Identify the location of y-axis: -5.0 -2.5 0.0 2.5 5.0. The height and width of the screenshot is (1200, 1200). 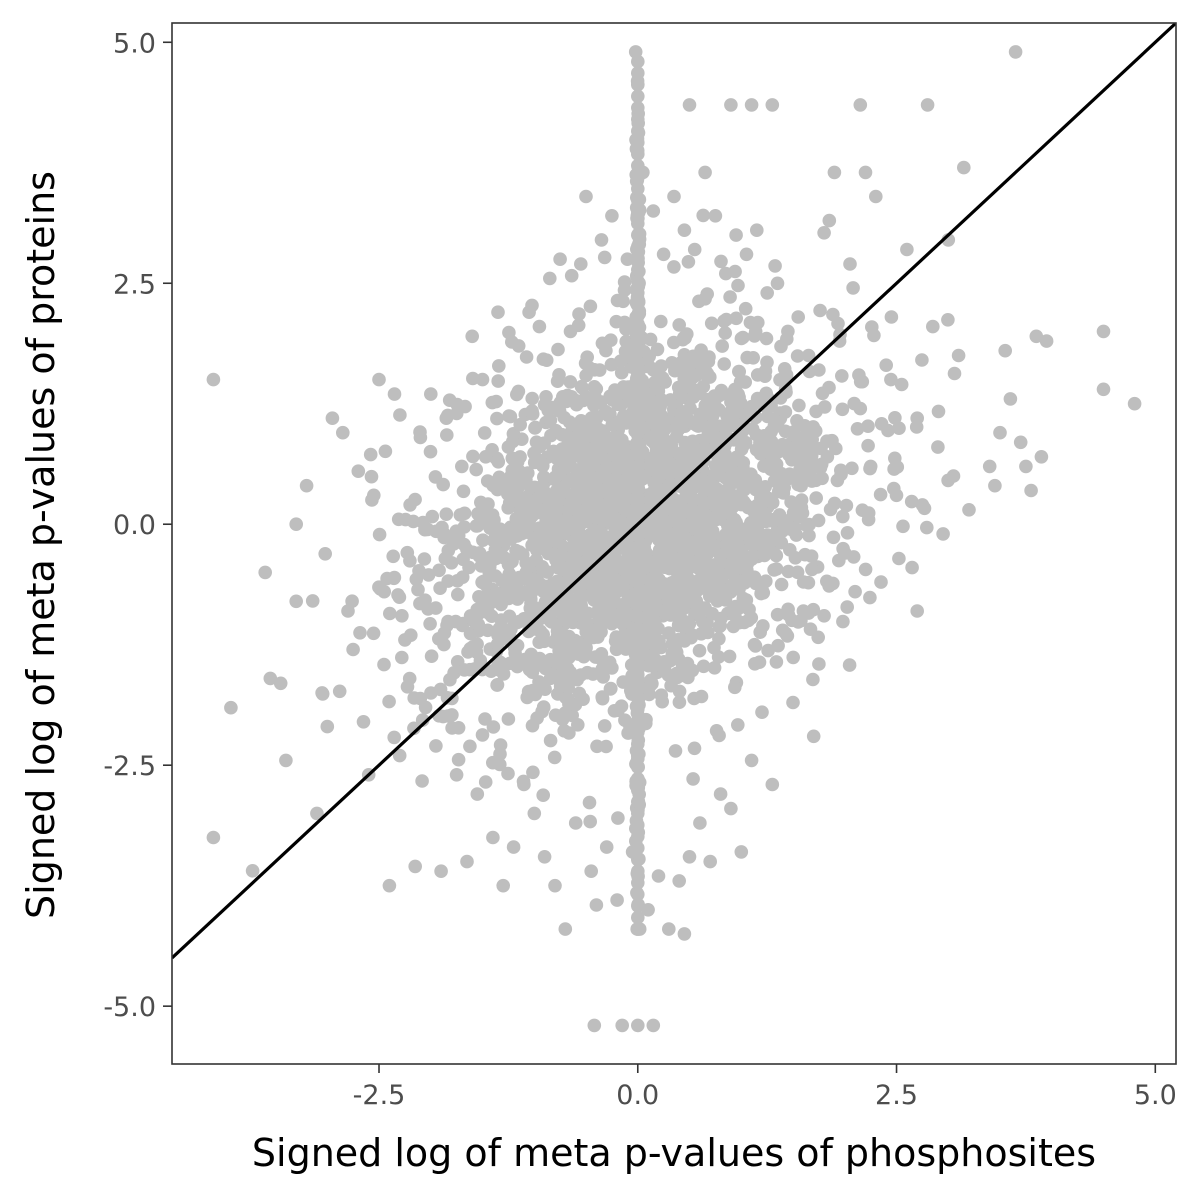
(137, 525).